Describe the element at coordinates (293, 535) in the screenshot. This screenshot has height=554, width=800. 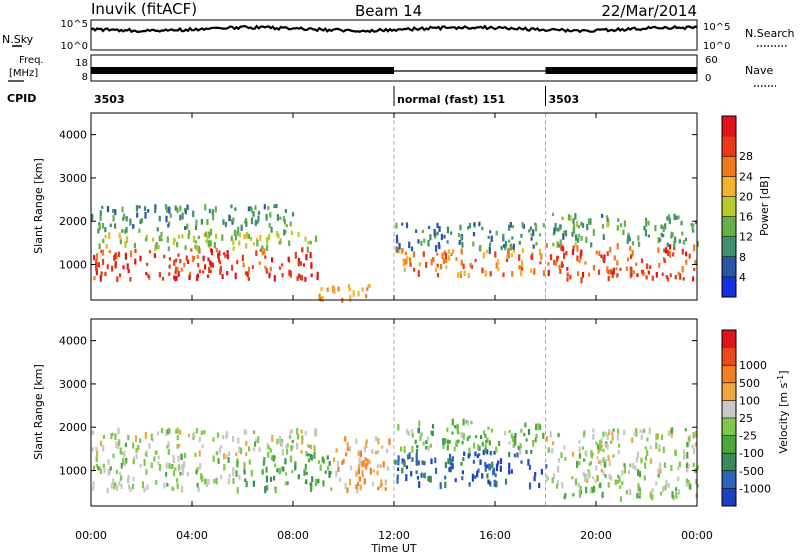
I see `x-tick-label: 08:00` at that location.